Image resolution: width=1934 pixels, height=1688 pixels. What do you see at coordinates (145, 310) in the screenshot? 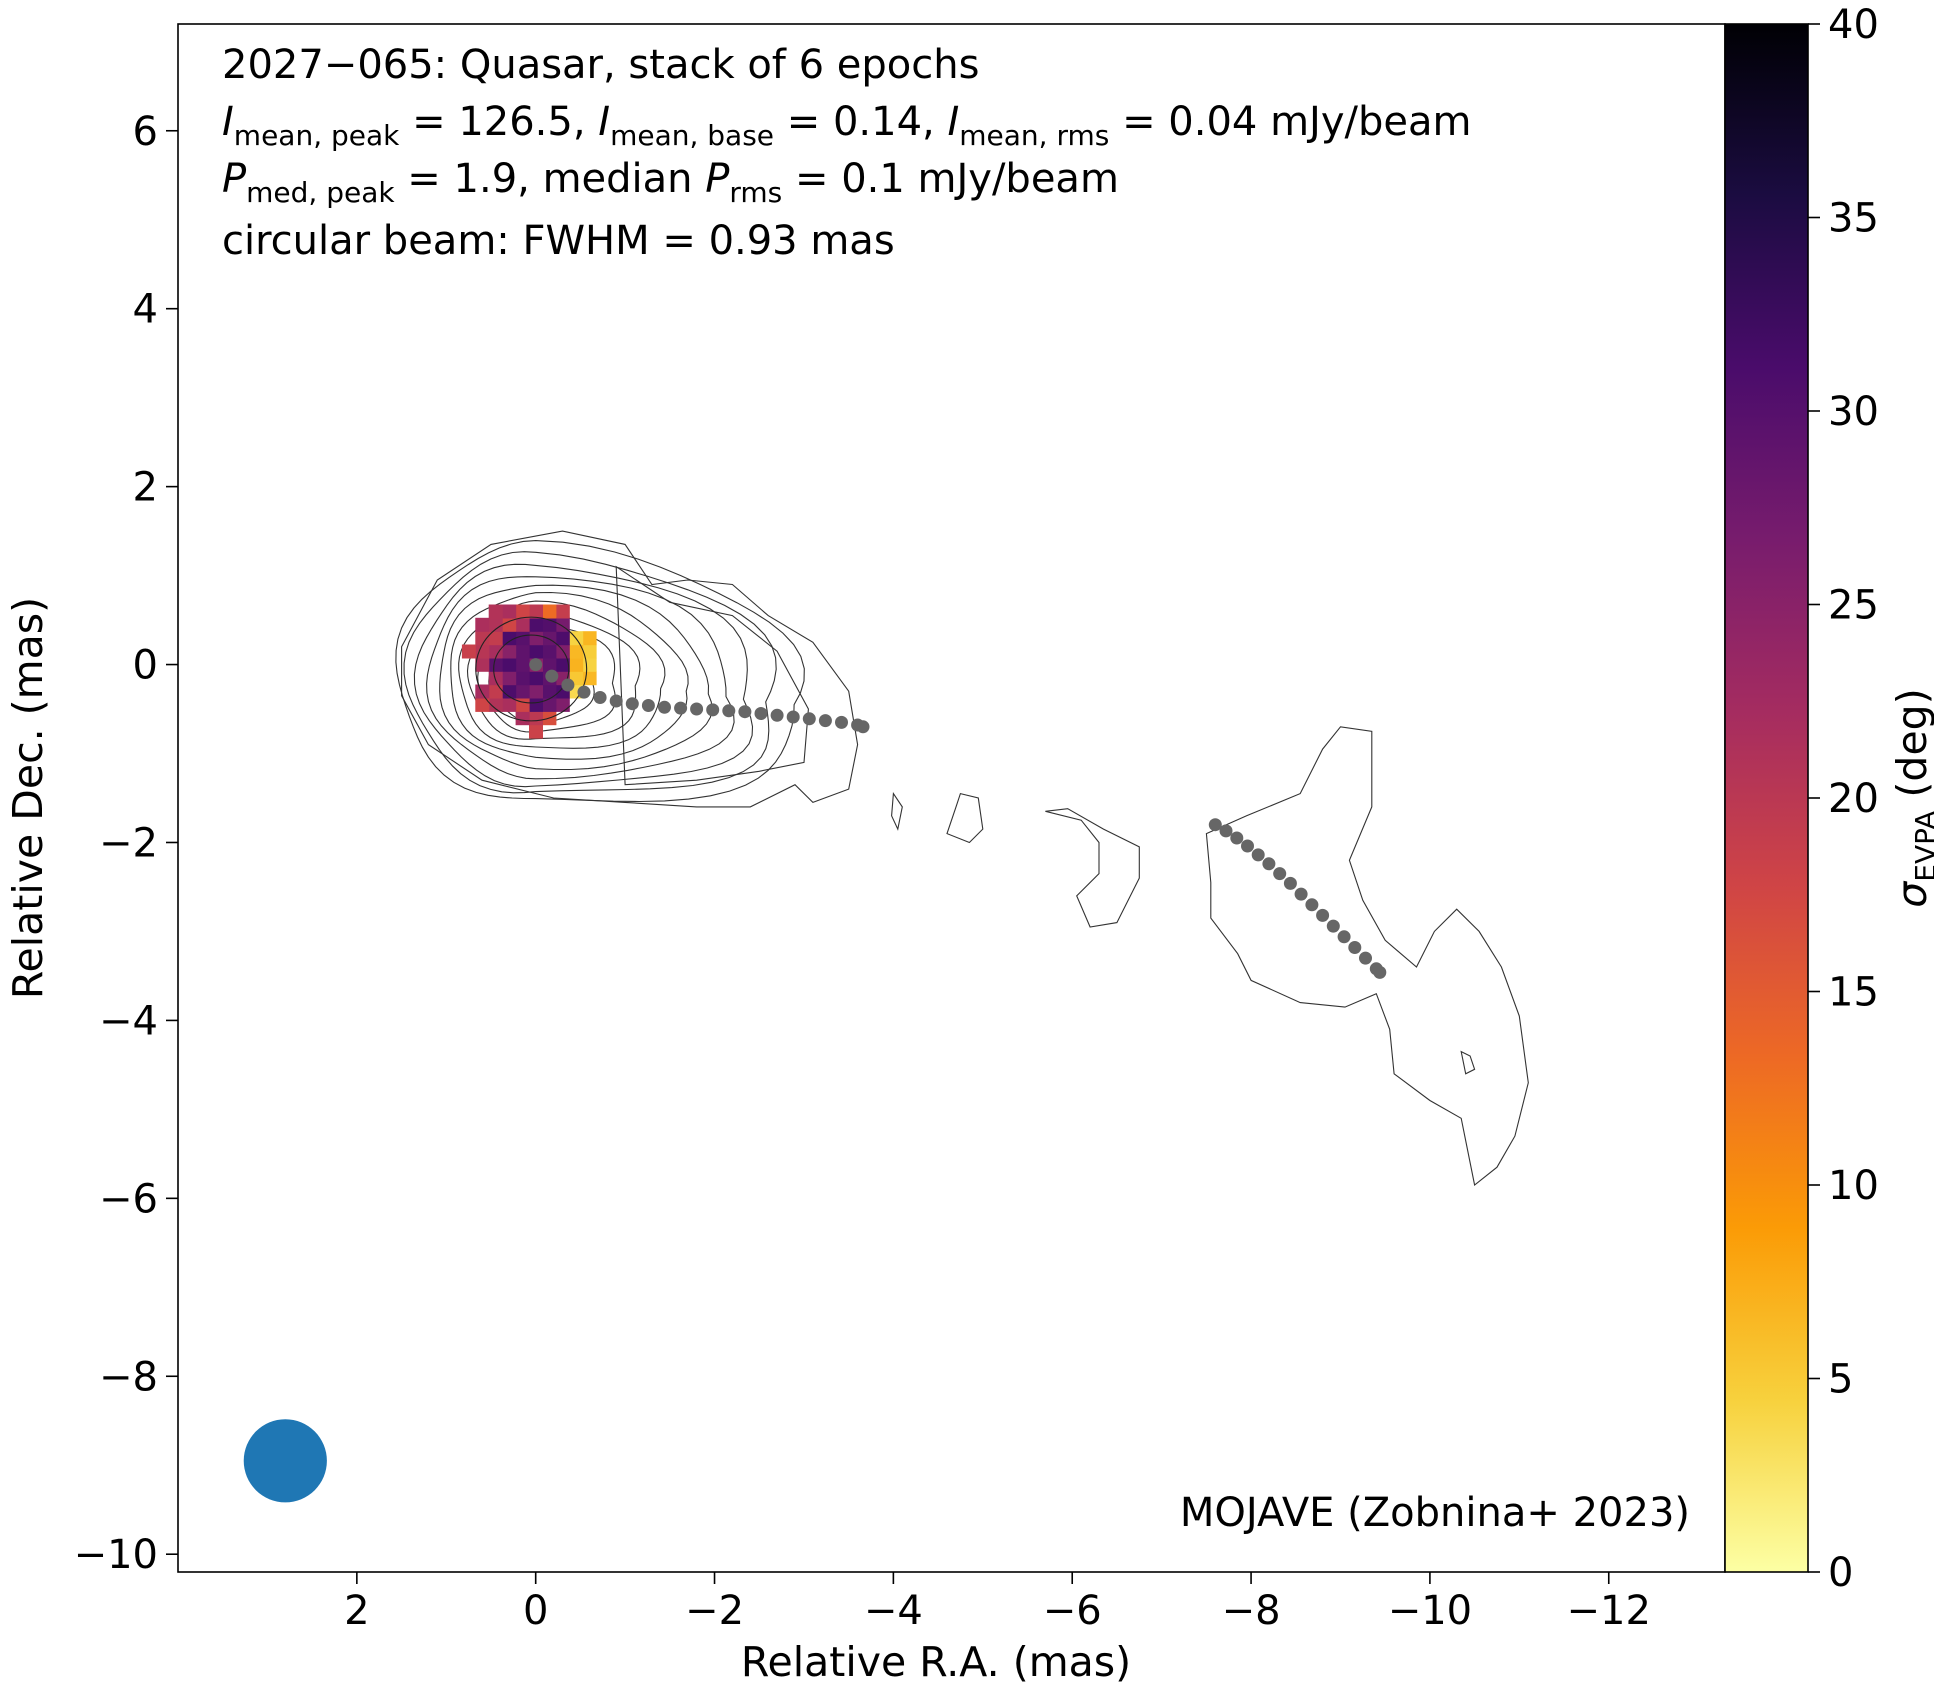
I see `y-tick-label: 4` at bounding box center [145, 310].